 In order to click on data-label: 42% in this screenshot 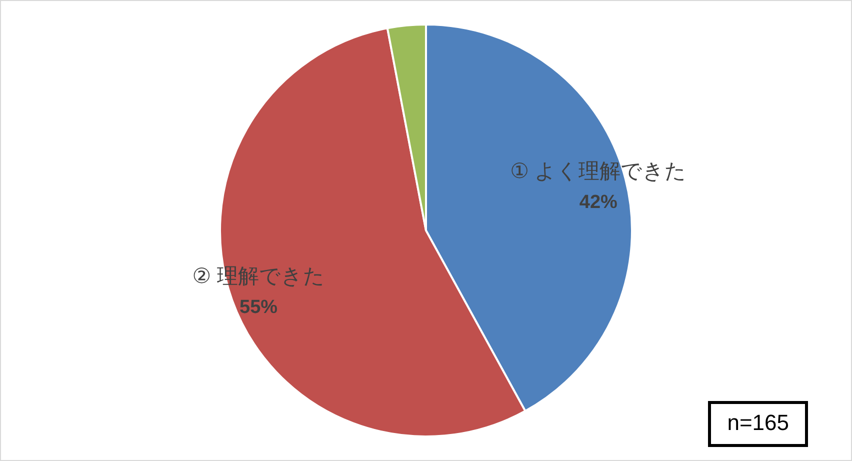, I will do `click(598, 203)`.